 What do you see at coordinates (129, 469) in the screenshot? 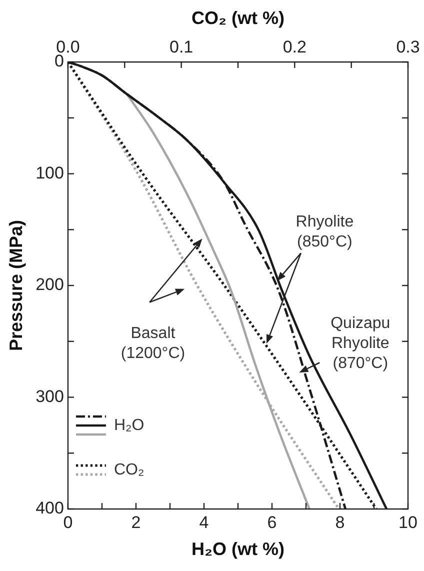
I see `legend-label: CO₂` at bounding box center [129, 469].